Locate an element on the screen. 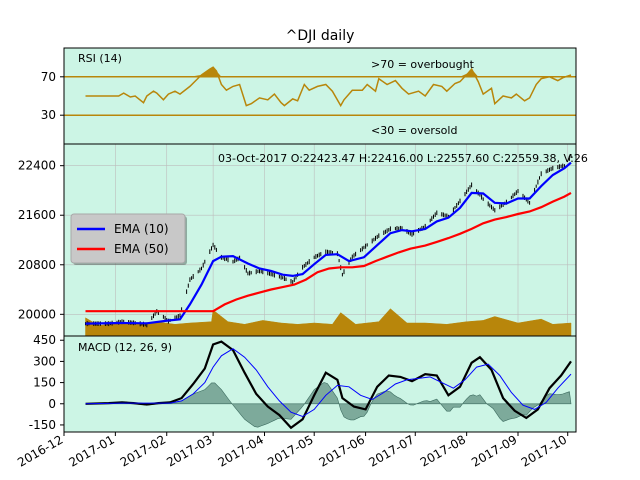 Image resolution: width=640 pixels, height=480 pixels. oversold-label: <30 = oversold is located at coordinates (414, 130).